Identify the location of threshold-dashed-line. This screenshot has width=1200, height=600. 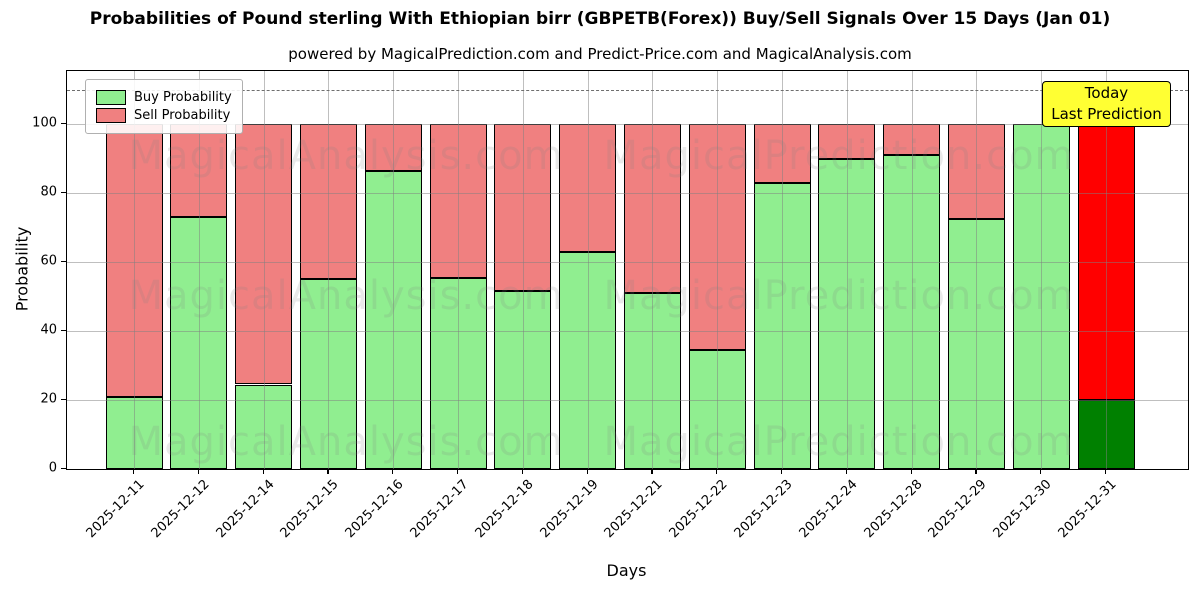
(627, 90).